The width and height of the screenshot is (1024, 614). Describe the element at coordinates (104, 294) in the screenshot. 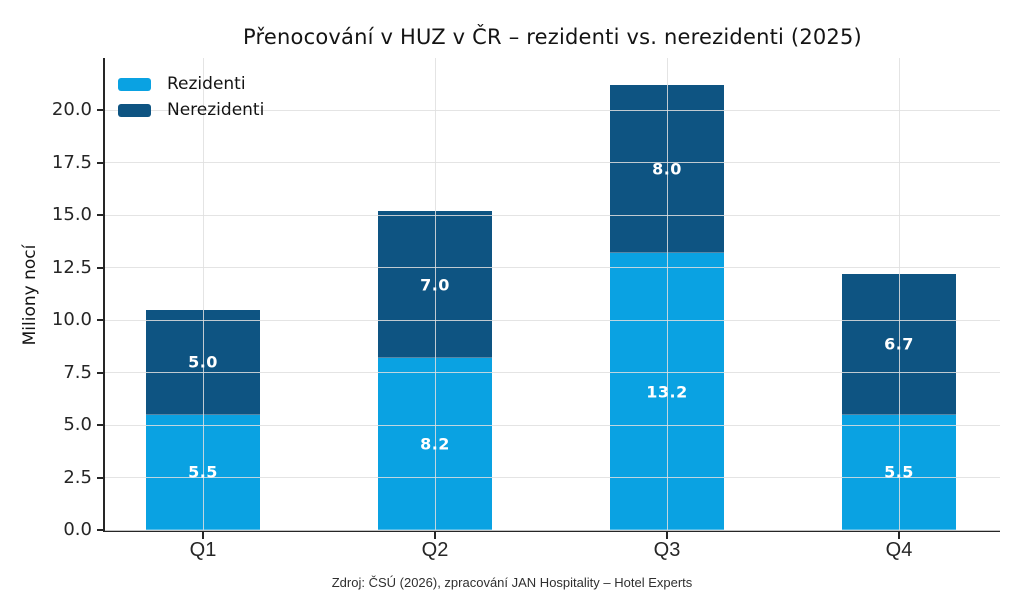

I see `axis-spine-left` at that location.